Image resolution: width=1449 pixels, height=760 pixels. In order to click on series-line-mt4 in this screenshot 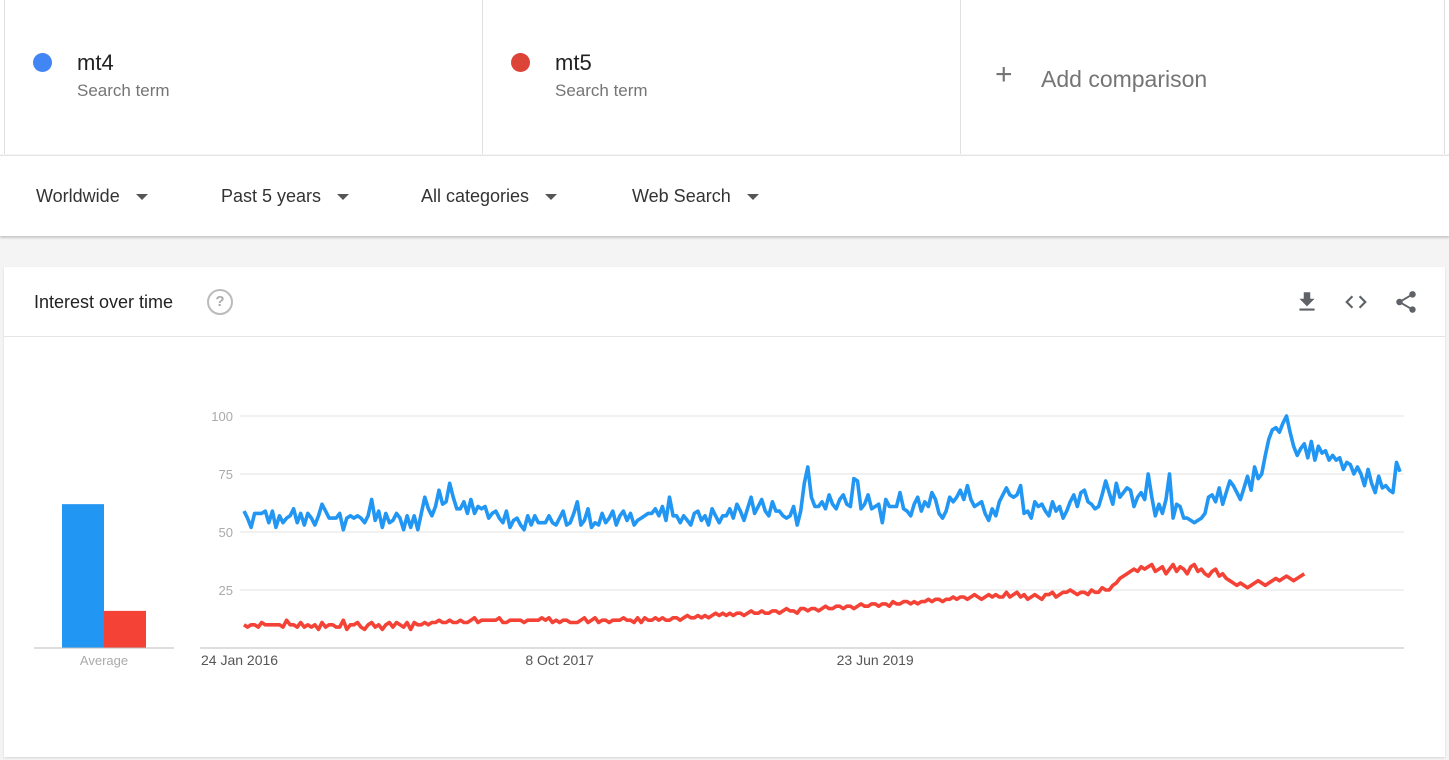, I will do `click(822, 473)`.